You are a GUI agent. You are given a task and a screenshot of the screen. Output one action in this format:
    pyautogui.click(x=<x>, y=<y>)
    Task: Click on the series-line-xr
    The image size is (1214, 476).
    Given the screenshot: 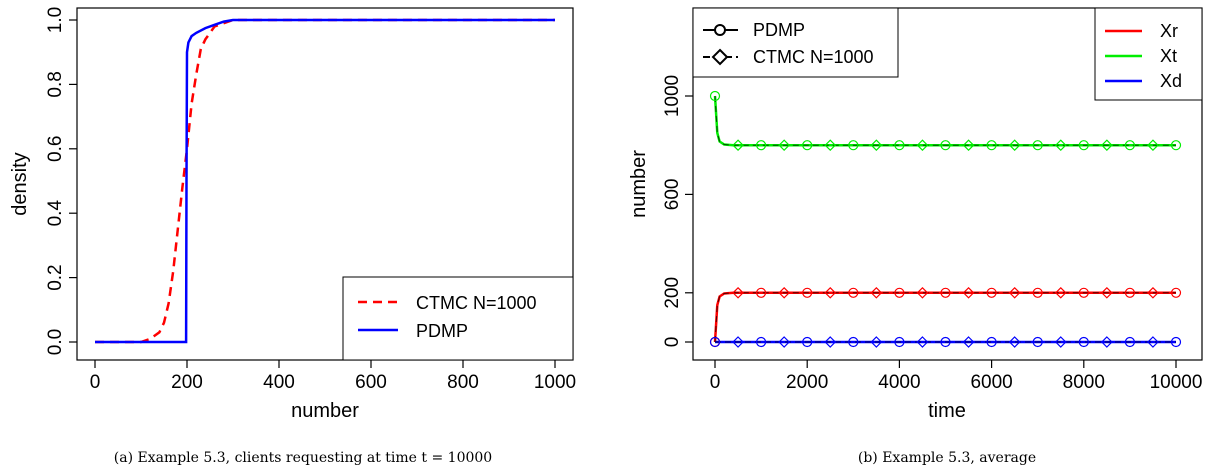 What is the action you would take?
    pyautogui.click(x=944, y=317)
    